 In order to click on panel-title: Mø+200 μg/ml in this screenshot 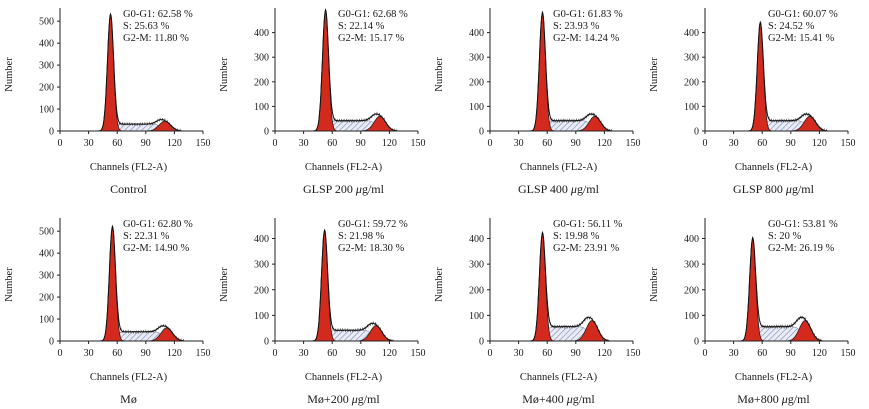, I will do `click(343, 399)`.